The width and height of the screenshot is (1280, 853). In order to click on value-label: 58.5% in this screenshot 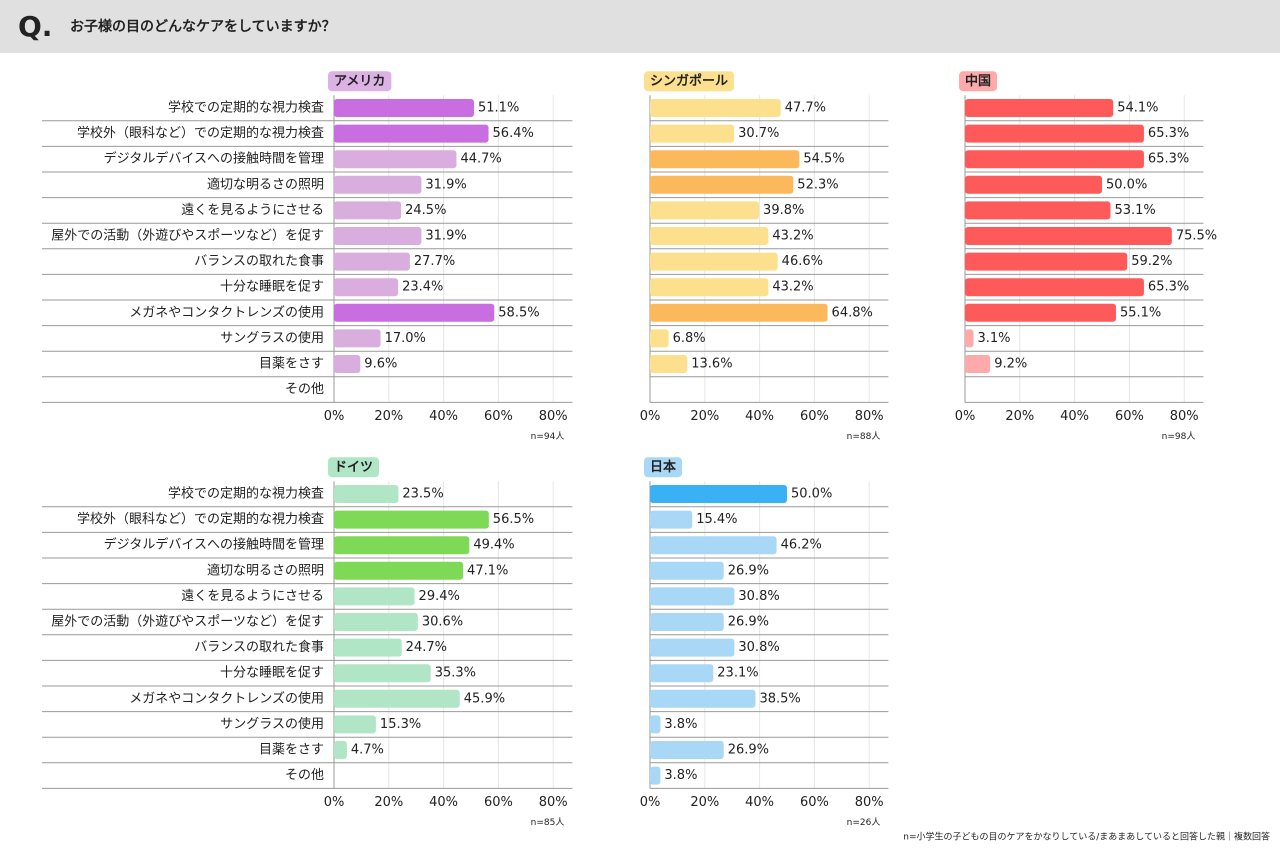, I will do `click(518, 312)`.